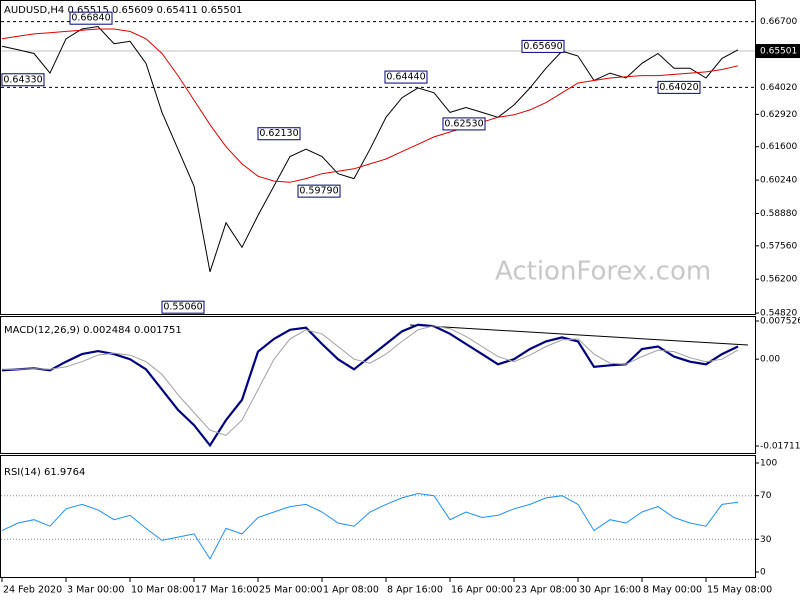 The height and width of the screenshot is (600, 800). Describe the element at coordinates (162, 590) in the screenshot. I see `x-tick-label: 10 Mar 08:00` at that location.